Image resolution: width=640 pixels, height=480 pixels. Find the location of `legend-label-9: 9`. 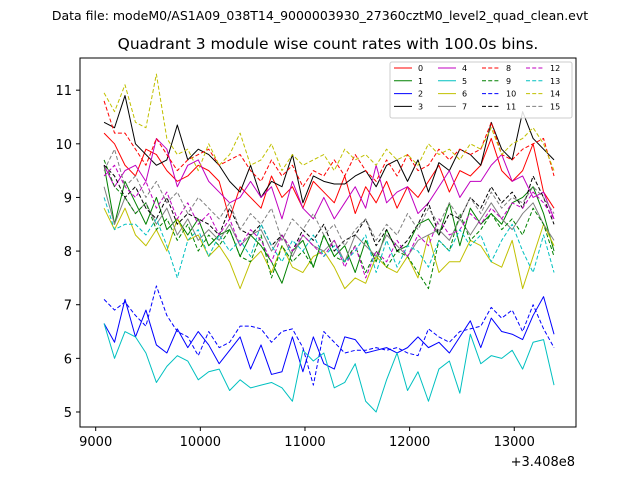

legend-label-9: 9 is located at coordinates (508, 81).